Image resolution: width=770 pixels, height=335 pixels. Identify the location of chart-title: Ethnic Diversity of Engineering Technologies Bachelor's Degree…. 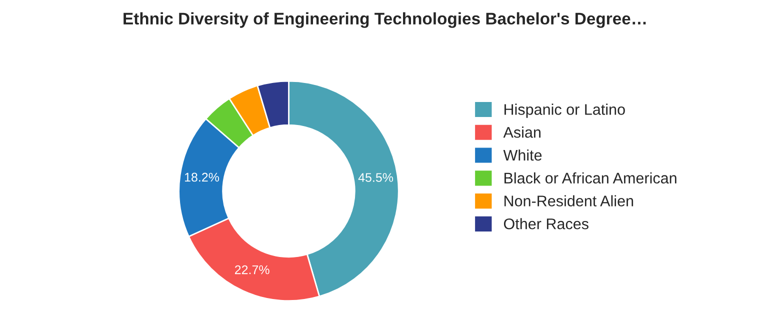
(385, 20).